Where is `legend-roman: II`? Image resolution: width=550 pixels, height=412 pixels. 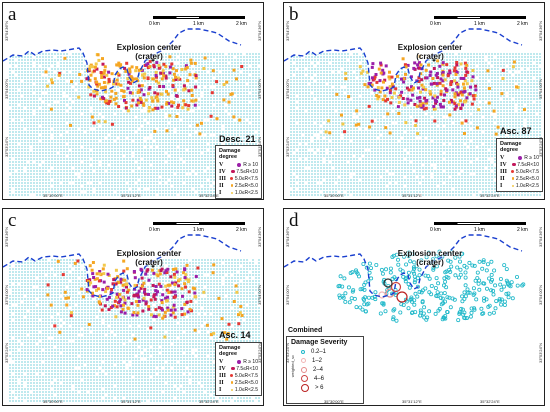 legend-roman: II is located at coordinates (502, 178).